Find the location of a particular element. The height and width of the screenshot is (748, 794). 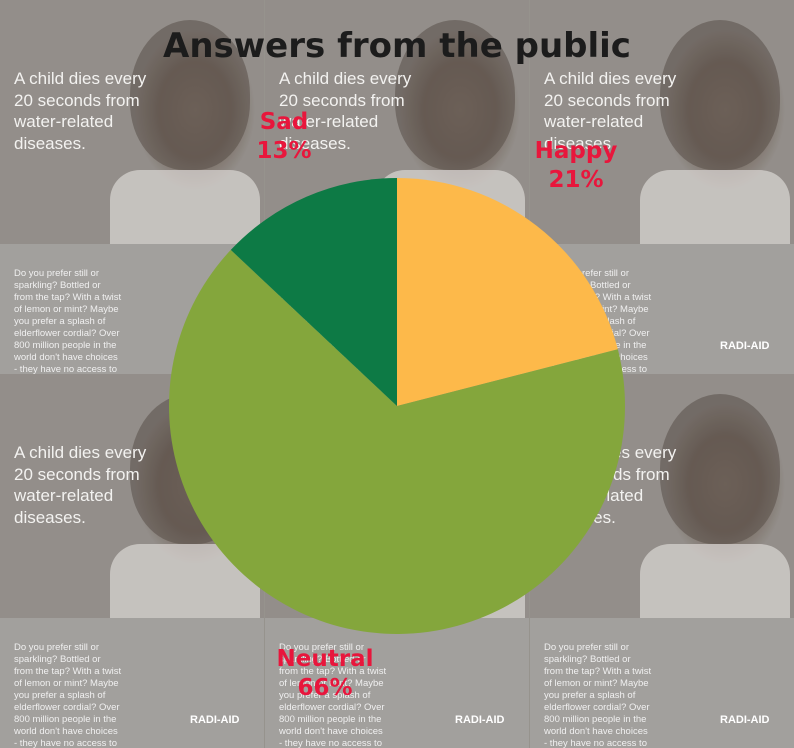

slice-category-label: Sad is located at coordinates (284, 122).